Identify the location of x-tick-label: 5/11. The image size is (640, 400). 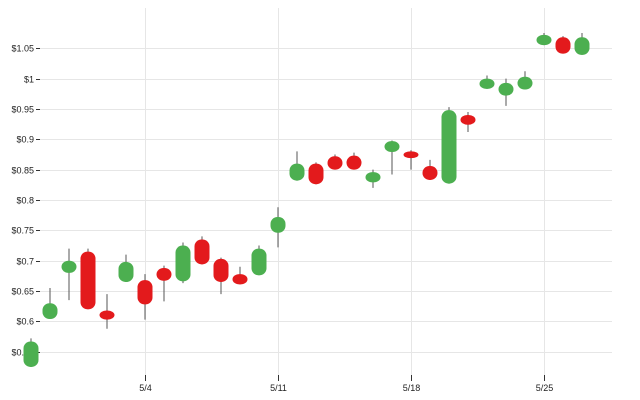
(278, 388).